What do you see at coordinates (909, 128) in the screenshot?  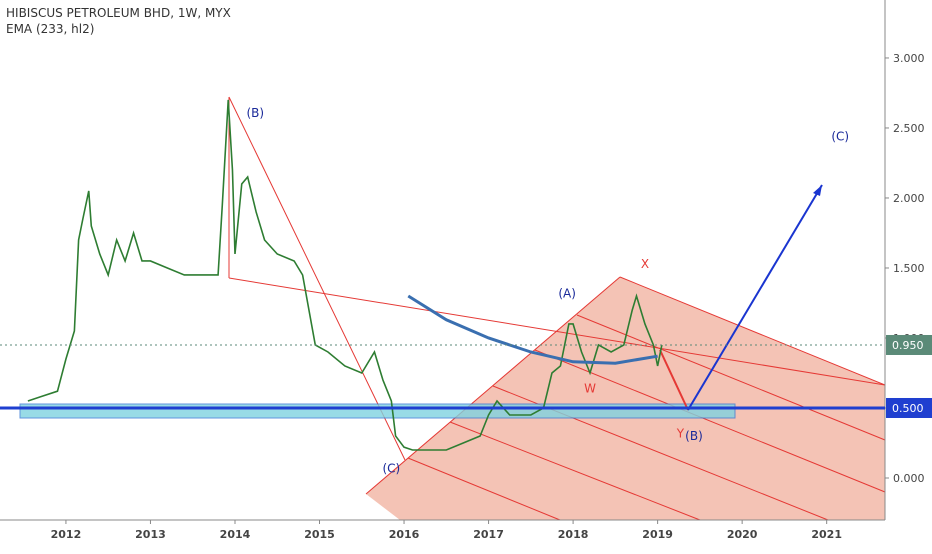 I see `y-tick-label: 2.500` at bounding box center [909, 128].